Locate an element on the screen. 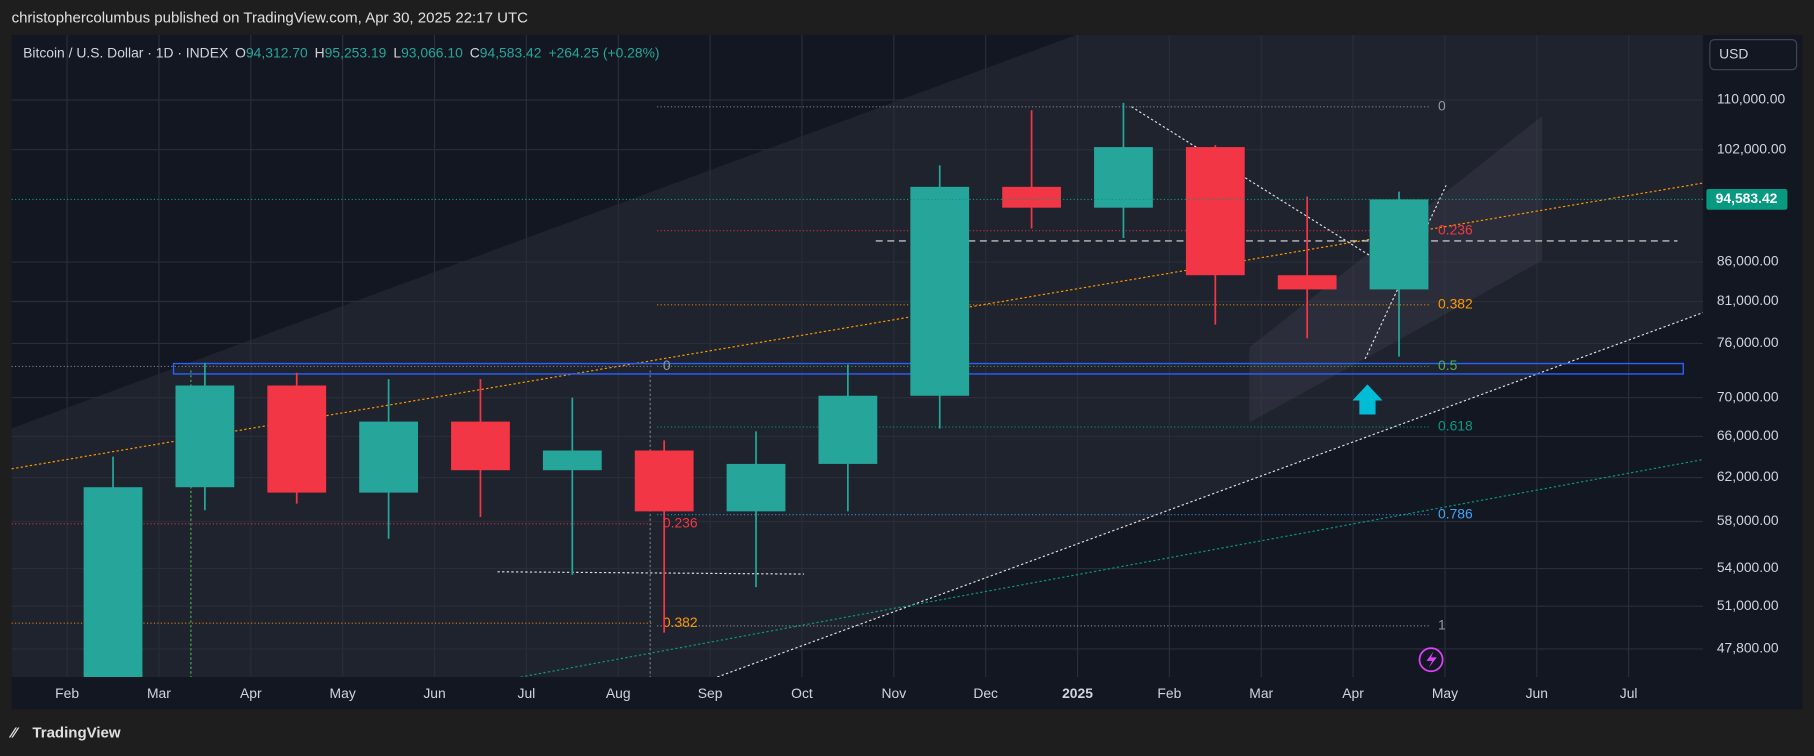 This screenshot has height=756, width=1814. x-tick-label: Oct is located at coordinates (802, 693).